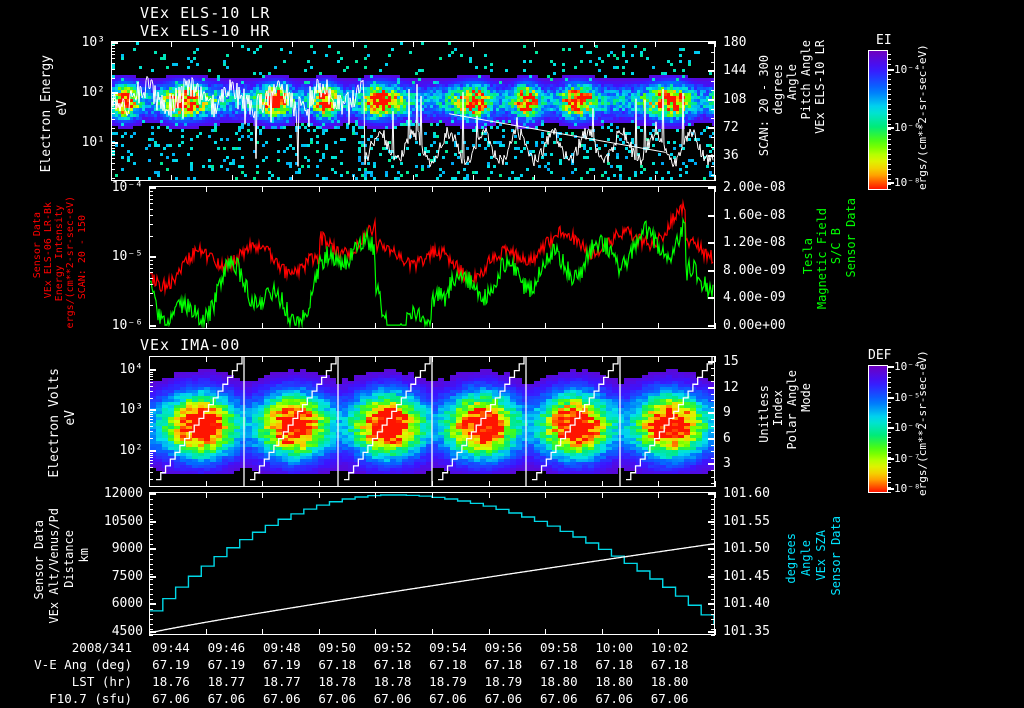 Image resolution: width=1024 pixels, height=708 pixels. What do you see at coordinates (746, 494) in the screenshot?
I see `panel4-y2tick: 101.60` at bounding box center [746, 494].